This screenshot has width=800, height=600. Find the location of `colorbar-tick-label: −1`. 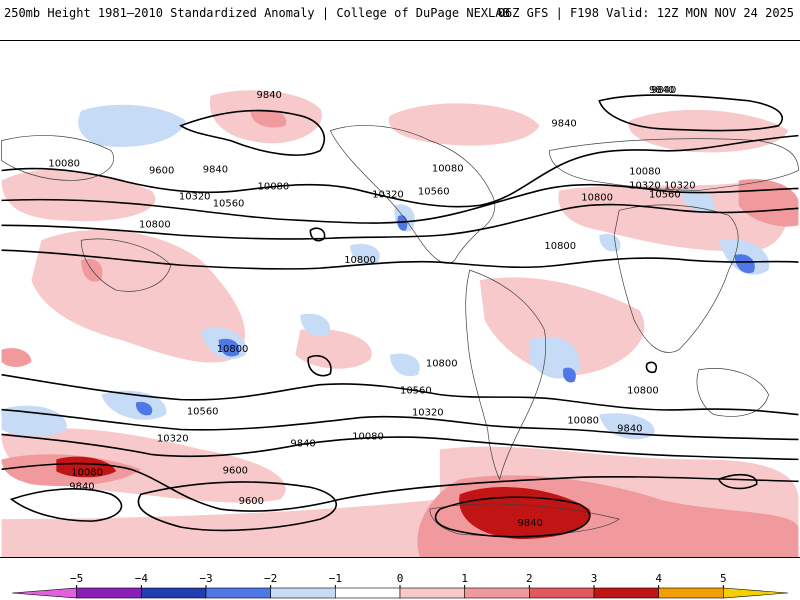

colorbar-tick-label: −1 is located at coordinates (335, 578).